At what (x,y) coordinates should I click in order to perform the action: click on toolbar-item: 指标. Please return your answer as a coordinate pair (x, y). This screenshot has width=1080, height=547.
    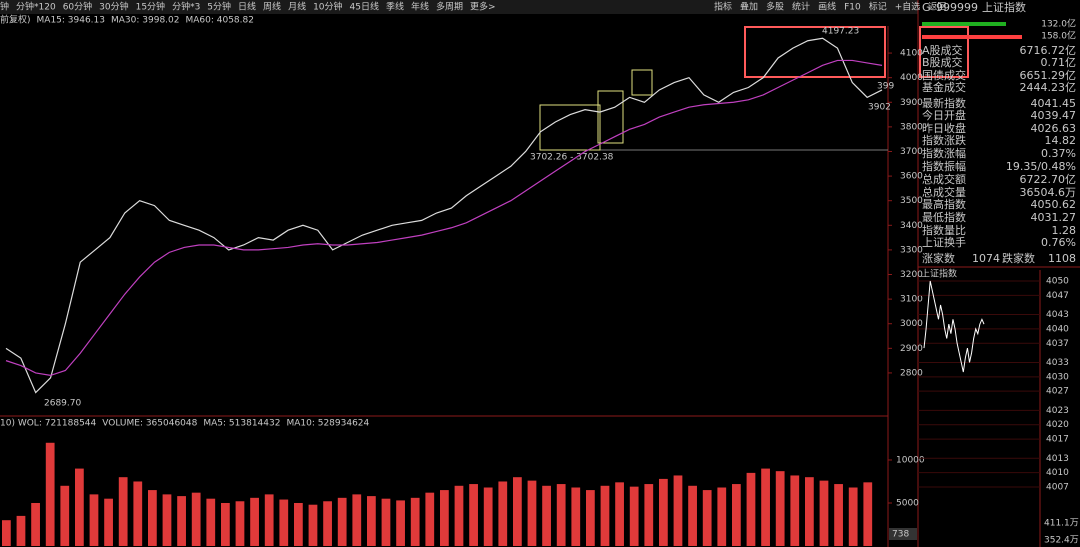
    Looking at the image, I should click on (723, 7).